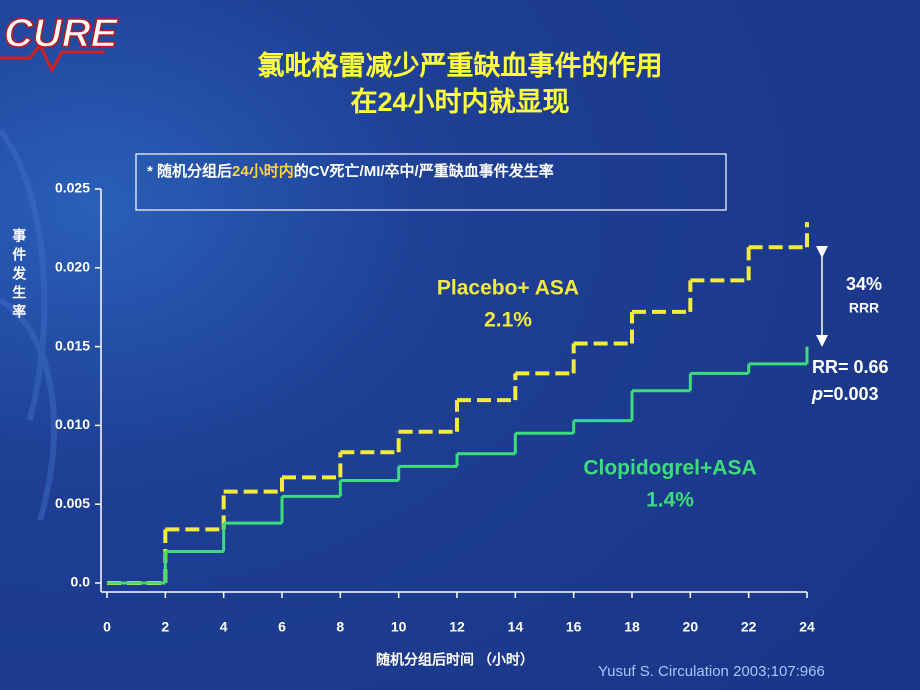  What do you see at coordinates (72, 424) in the screenshot?
I see `y-tick-label: 0.010` at bounding box center [72, 424].